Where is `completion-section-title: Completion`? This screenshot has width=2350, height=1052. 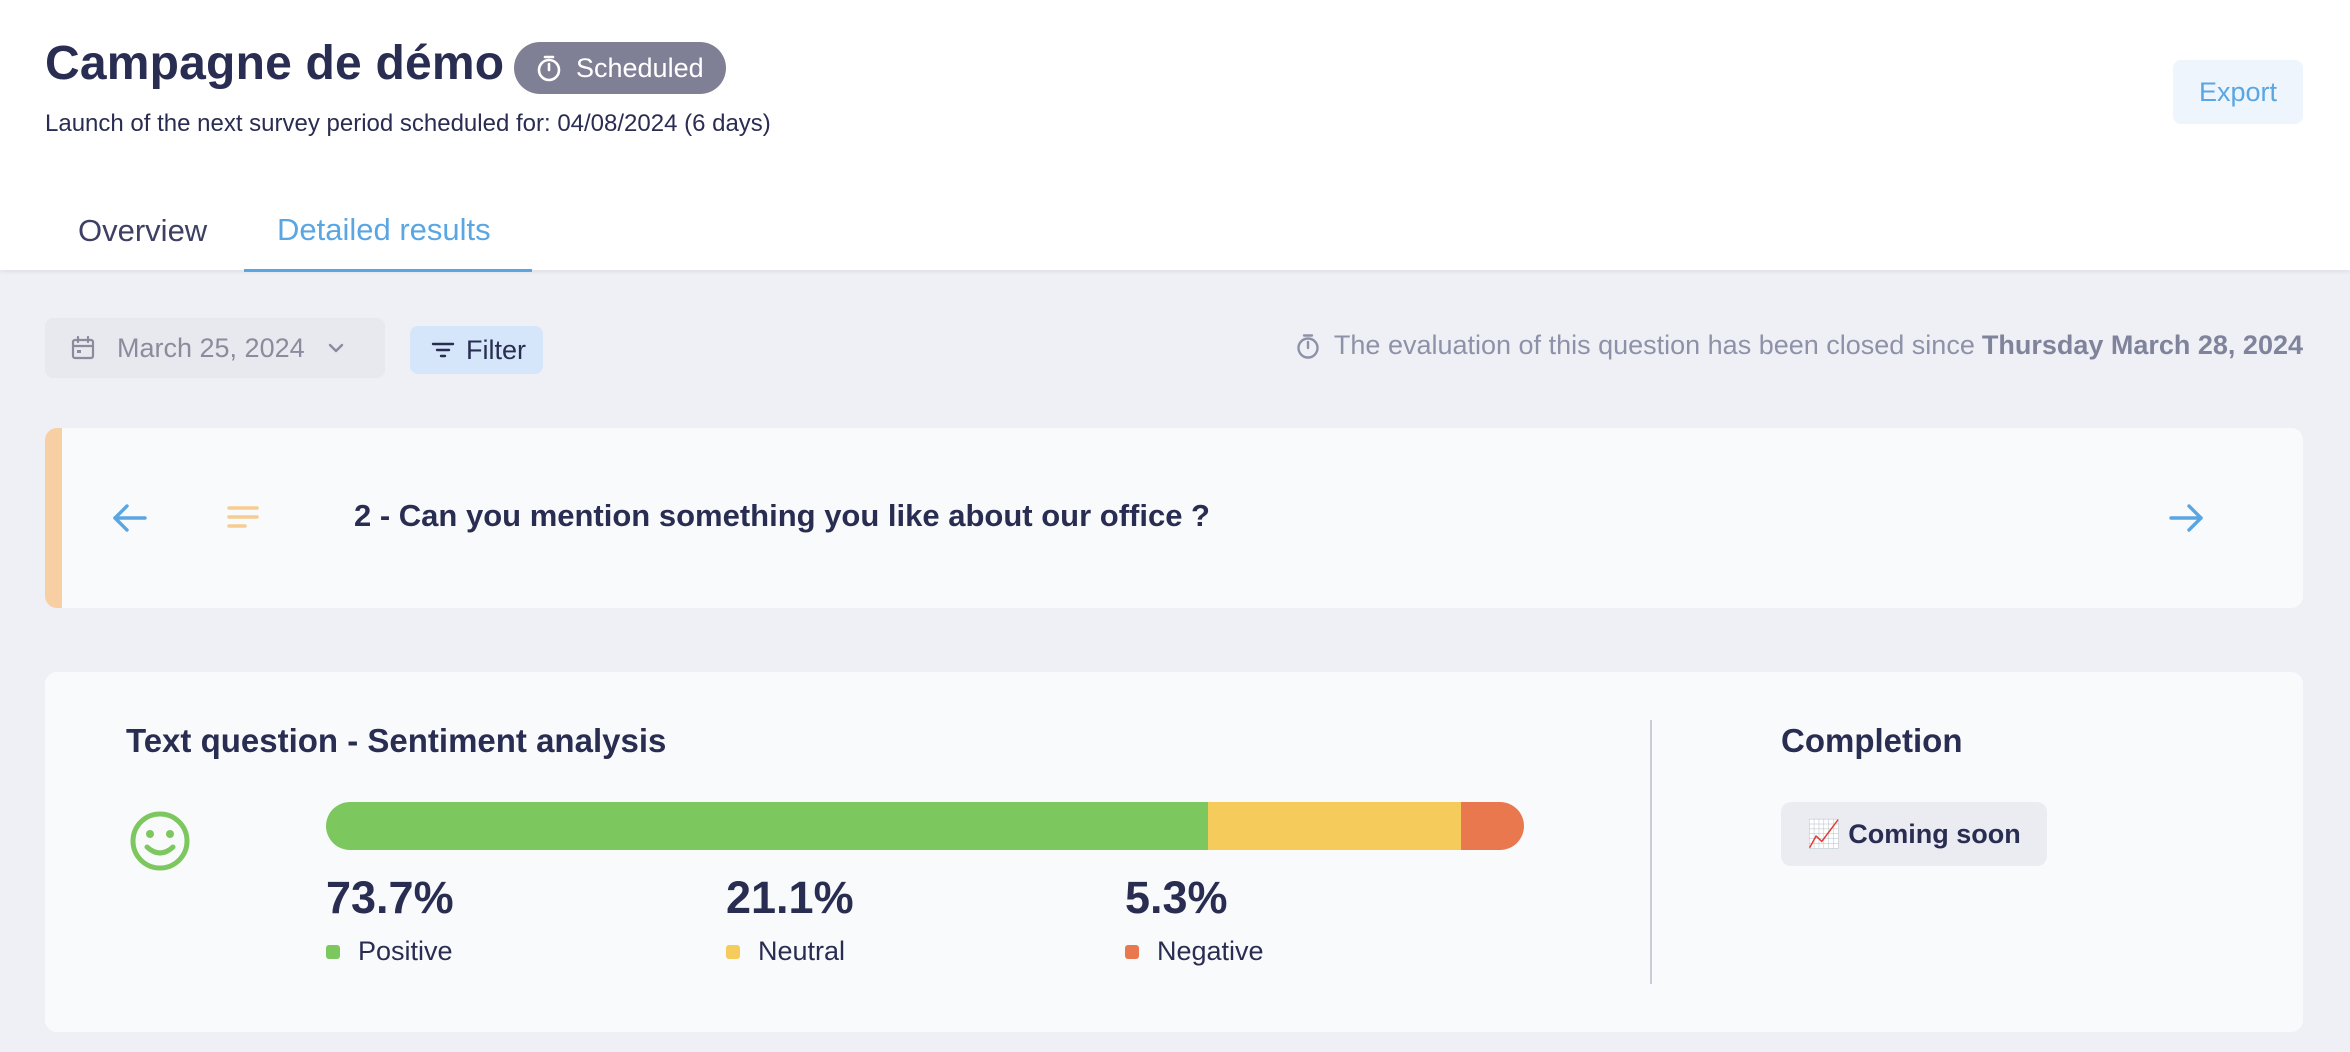 completion-section-title: Completion is located at coordinates (1872, 740).